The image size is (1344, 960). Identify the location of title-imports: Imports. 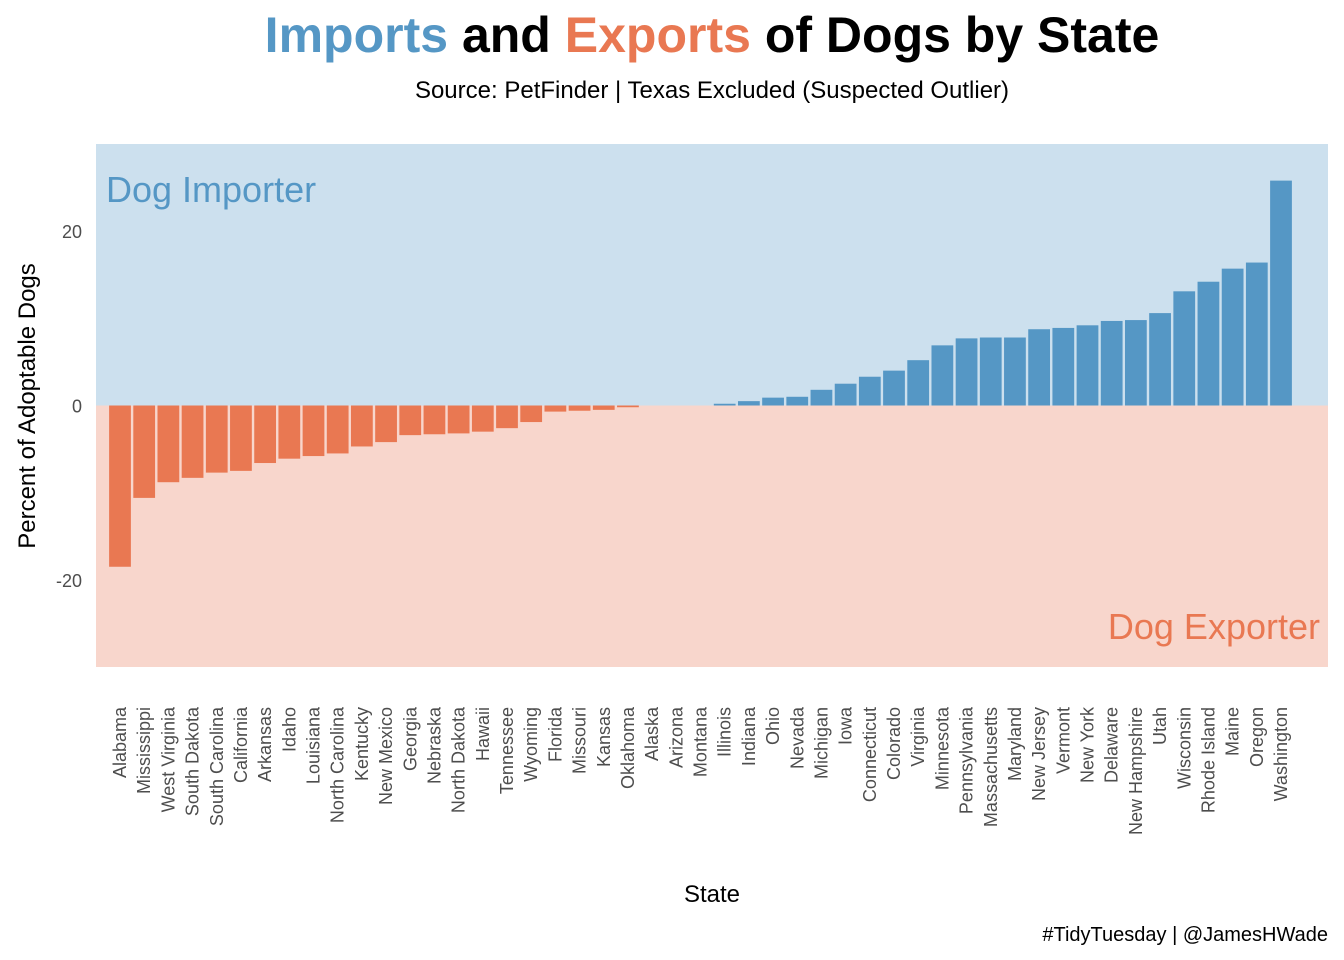
(356, 35).